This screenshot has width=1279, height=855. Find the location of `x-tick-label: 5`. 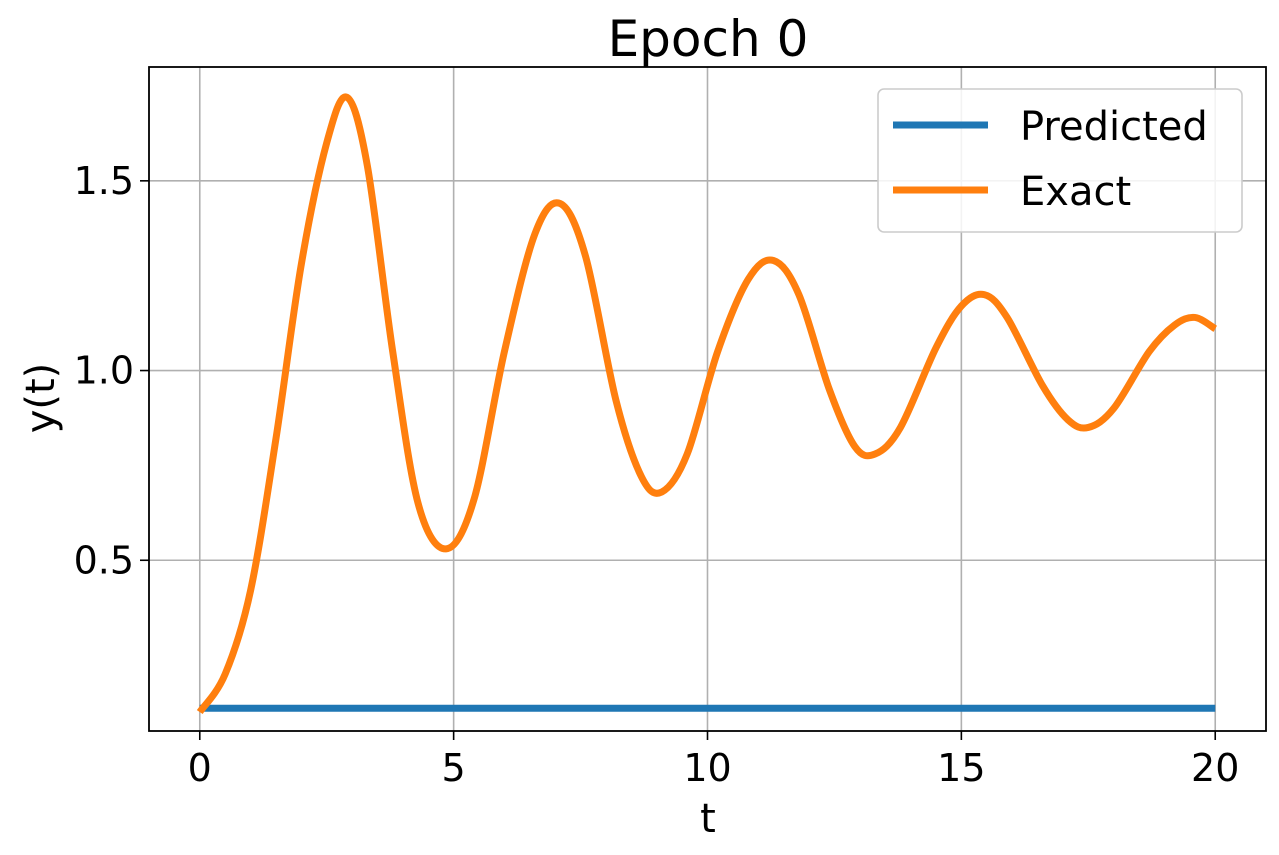

x-tick-label: 5 is located at coordinates (454, 768).